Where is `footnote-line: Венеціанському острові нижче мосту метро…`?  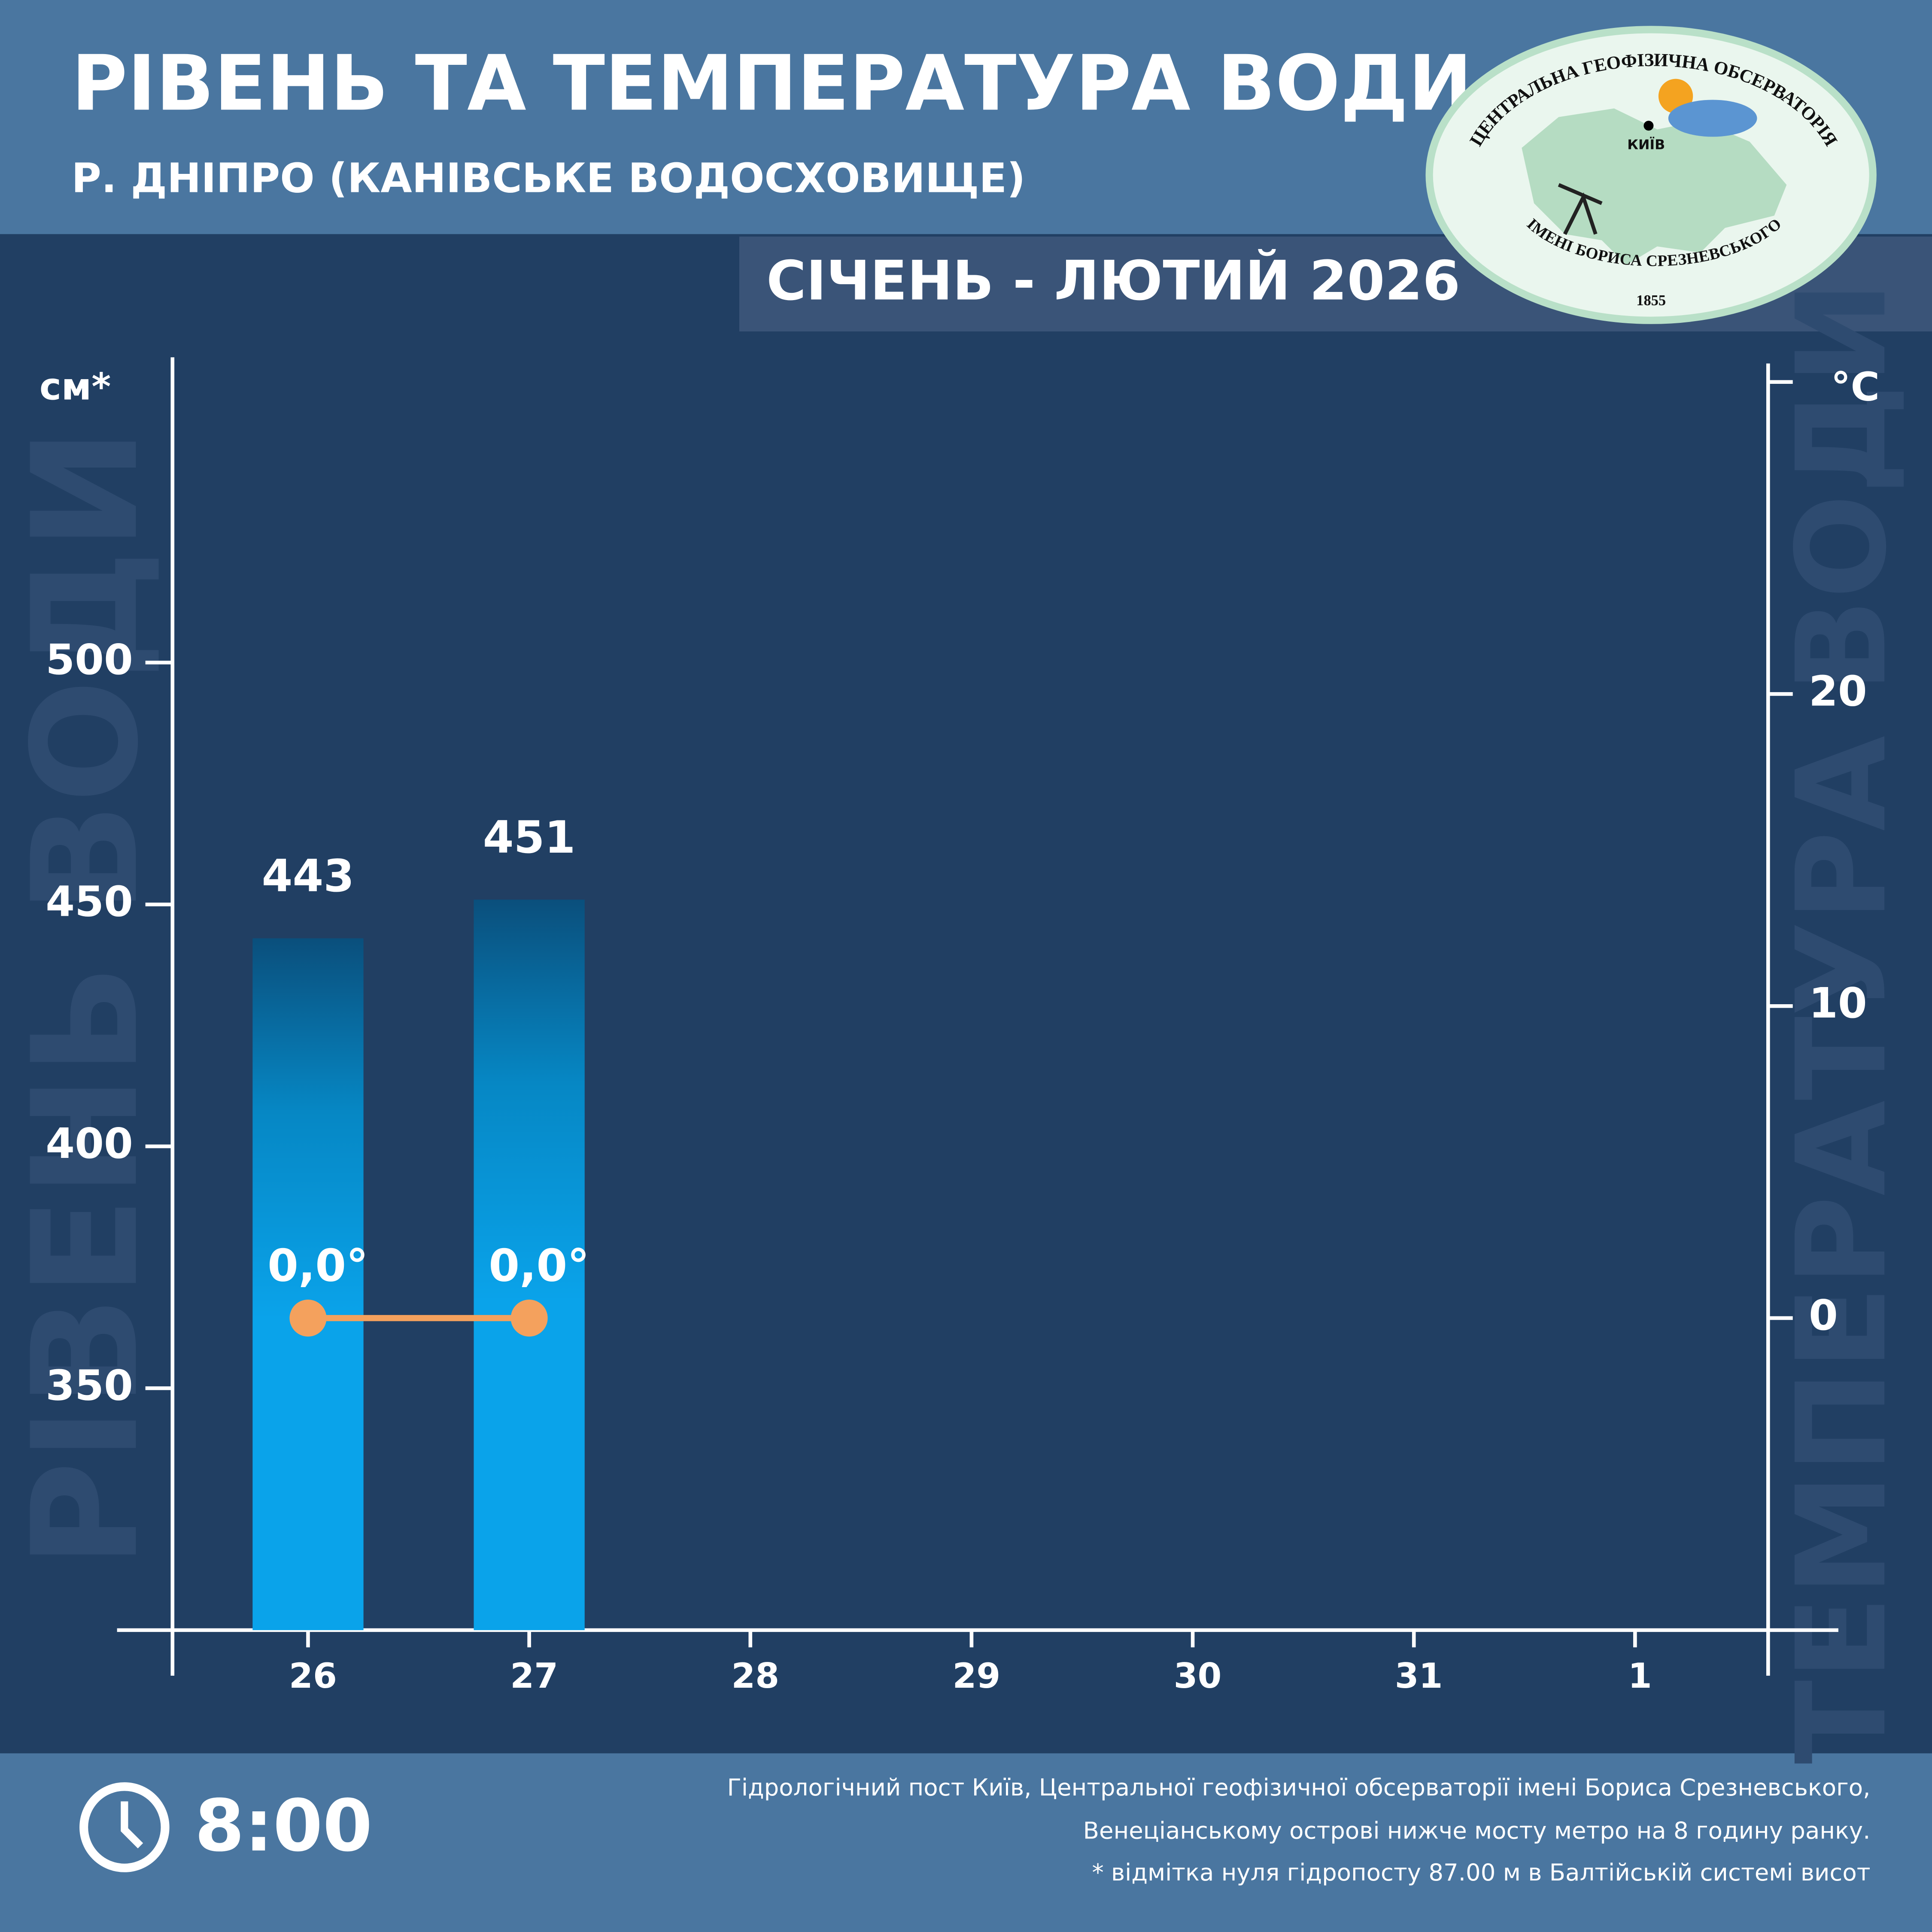
footnote-line: Венеціанському острові нижче мосту метро… is located at coordinates (1477, 1830).